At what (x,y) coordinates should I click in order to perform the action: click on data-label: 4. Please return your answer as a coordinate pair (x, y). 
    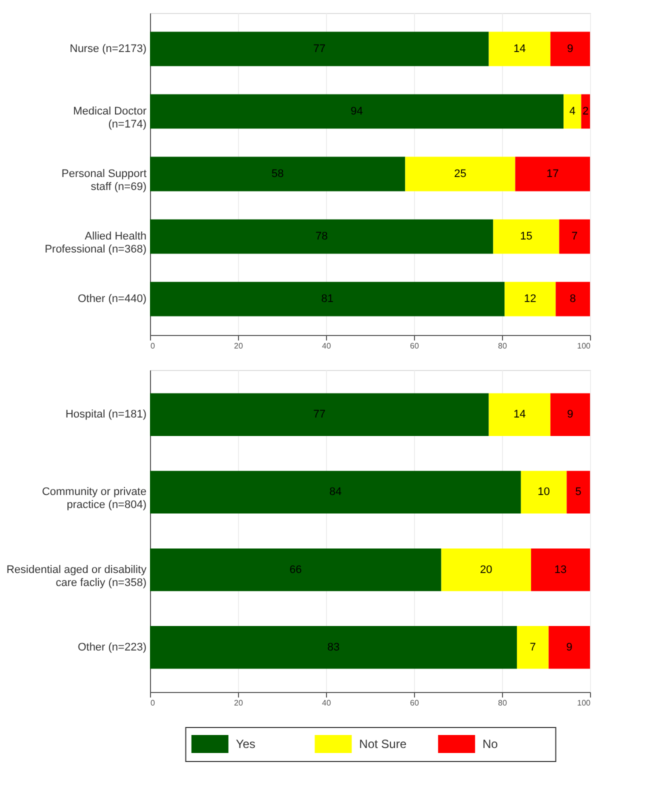
    Looking at the image, I should click on (572, 111).